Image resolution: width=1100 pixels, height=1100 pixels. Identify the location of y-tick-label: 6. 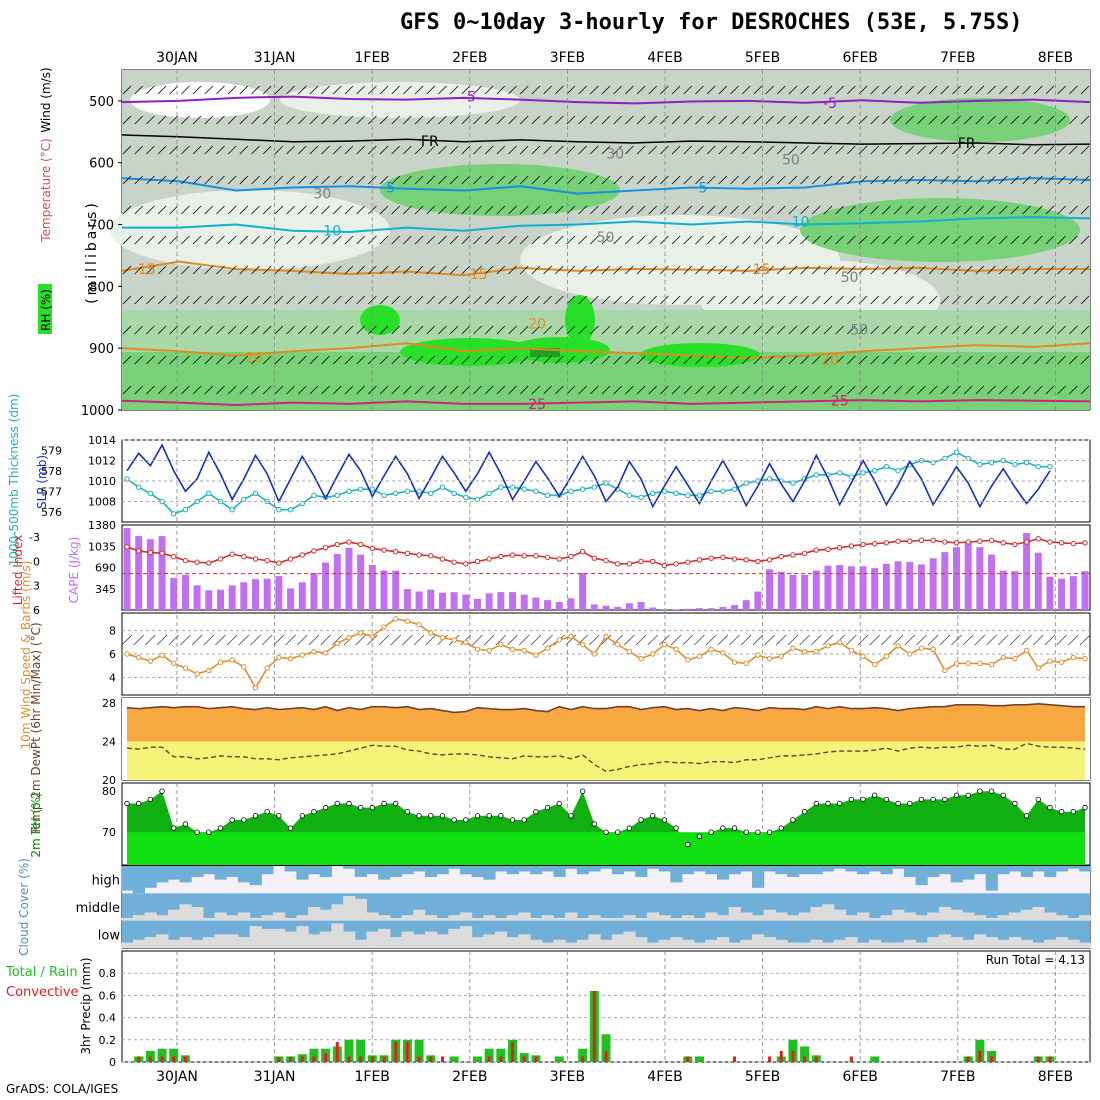
(112, 654).